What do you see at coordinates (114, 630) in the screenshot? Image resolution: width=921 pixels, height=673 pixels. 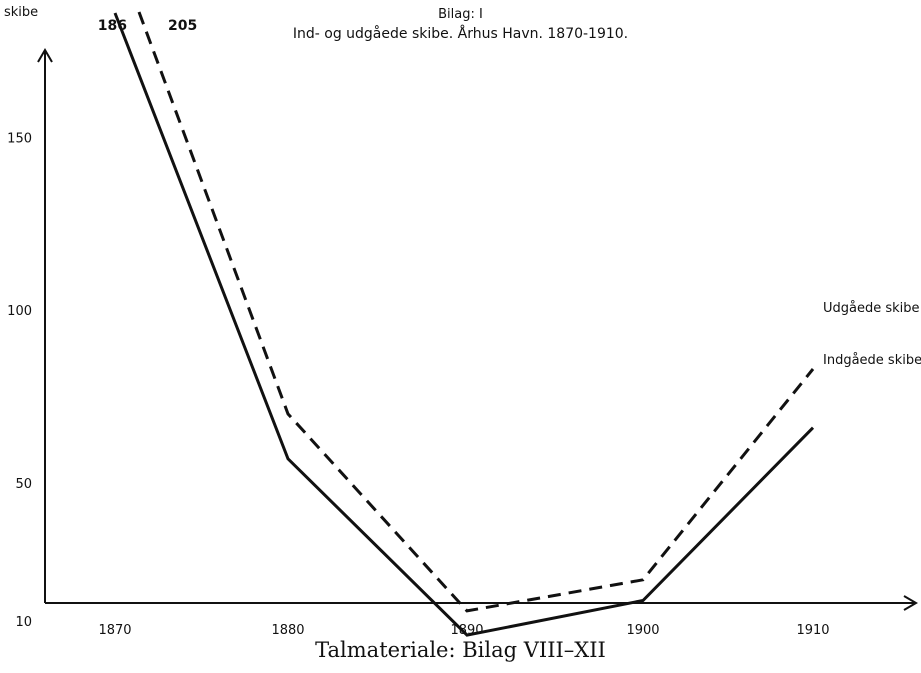 I see `x-tick-label: 1870` at bounding box center [114, 630].